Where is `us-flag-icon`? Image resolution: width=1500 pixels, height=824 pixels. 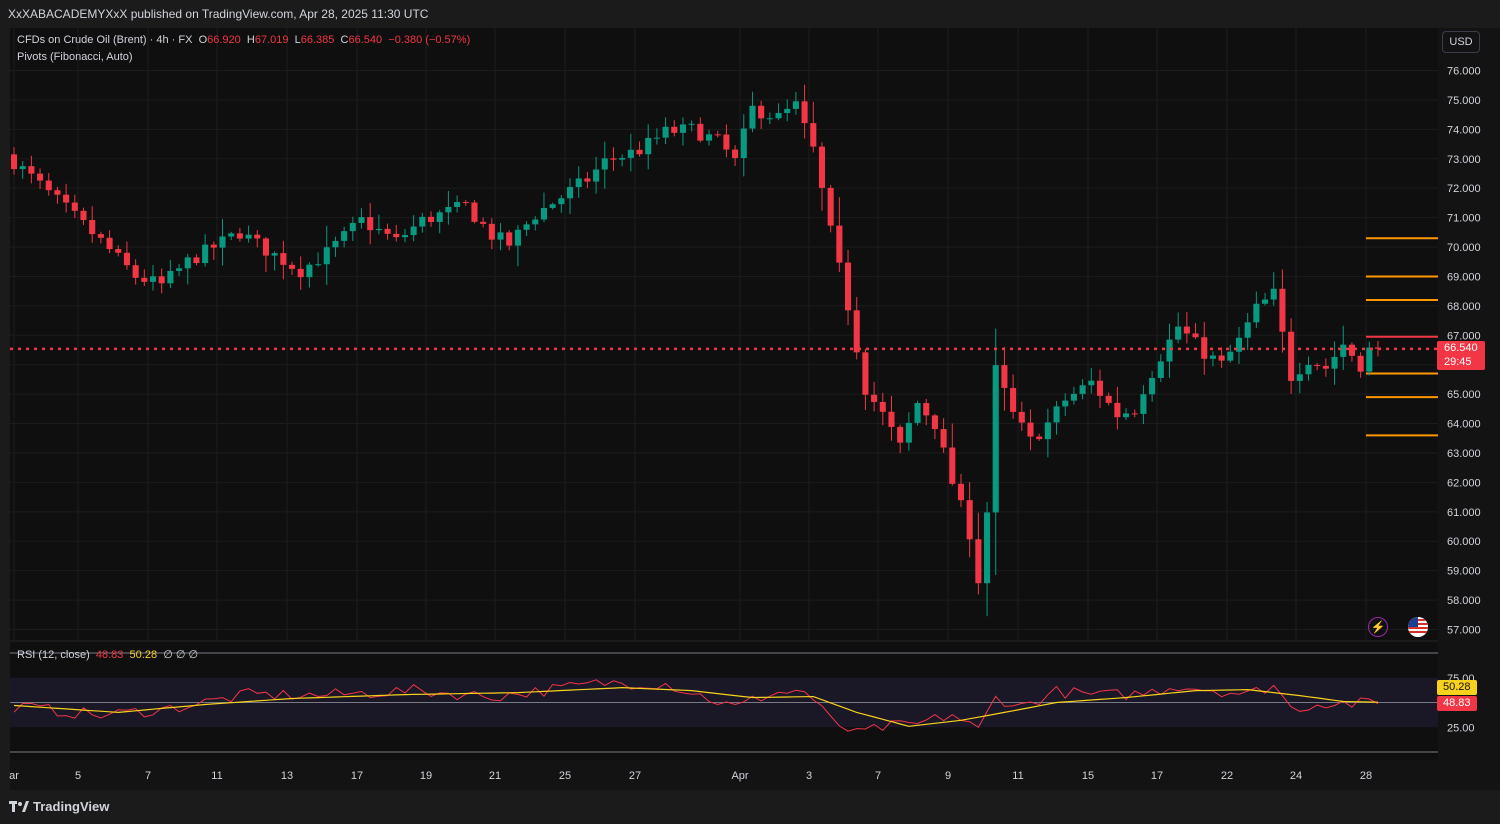
us-flag-icon is located at coordinates (1418, 627).